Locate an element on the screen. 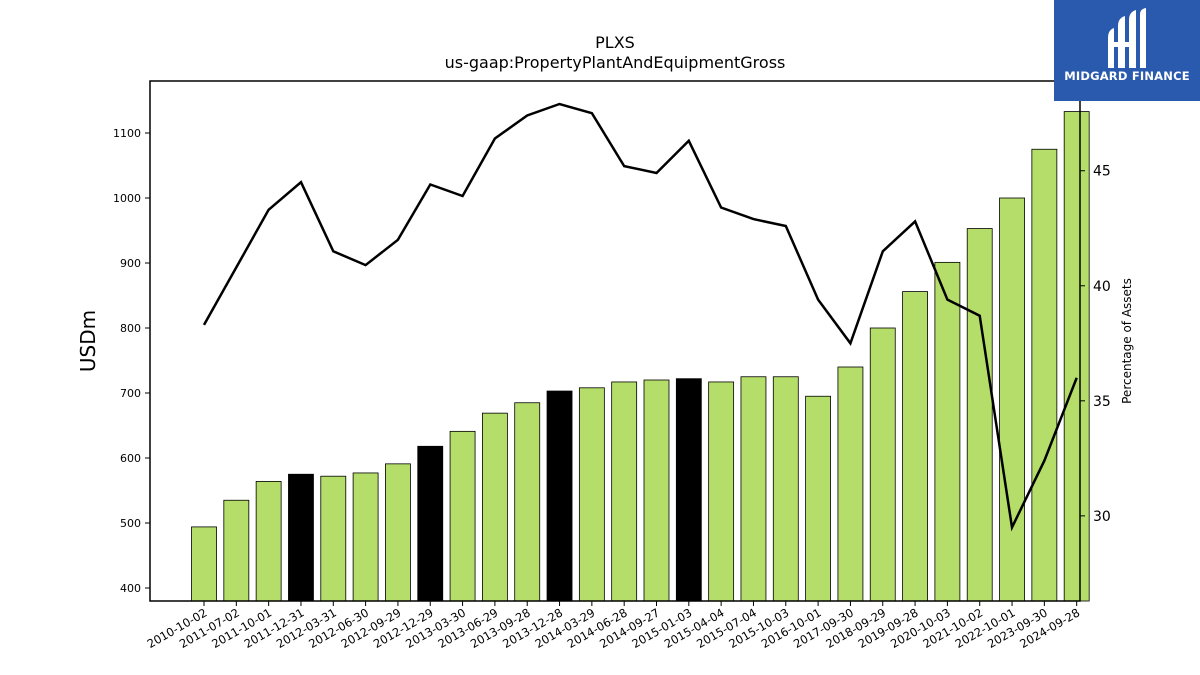 This screenshot has height=675, width=1200. y2-ticks: 30 35 40 45 is located at coordinates (1095, 344).